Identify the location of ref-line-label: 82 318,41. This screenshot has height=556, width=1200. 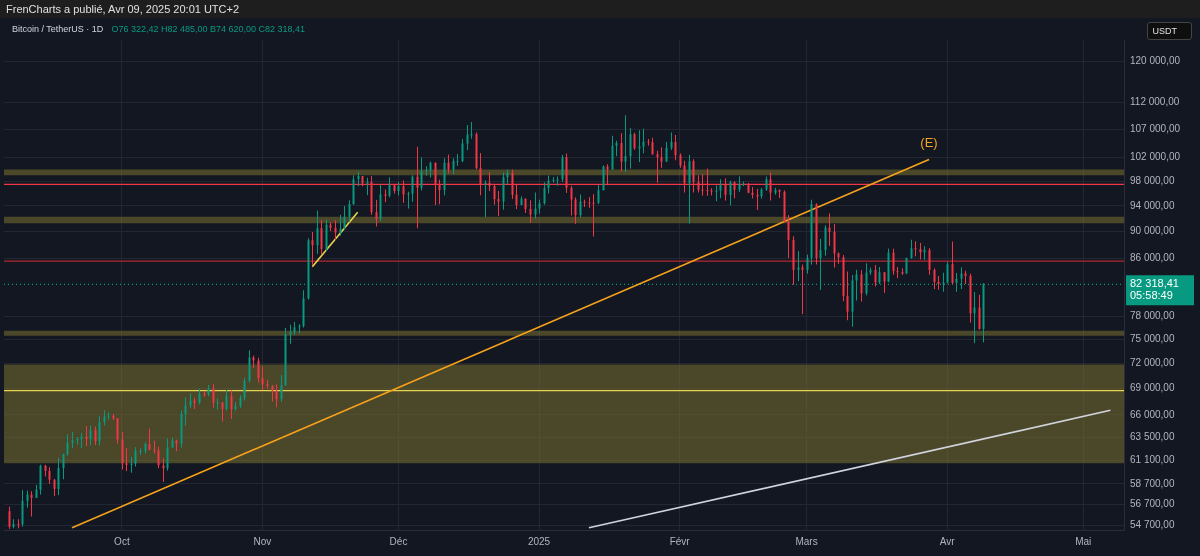
(1154, 283).